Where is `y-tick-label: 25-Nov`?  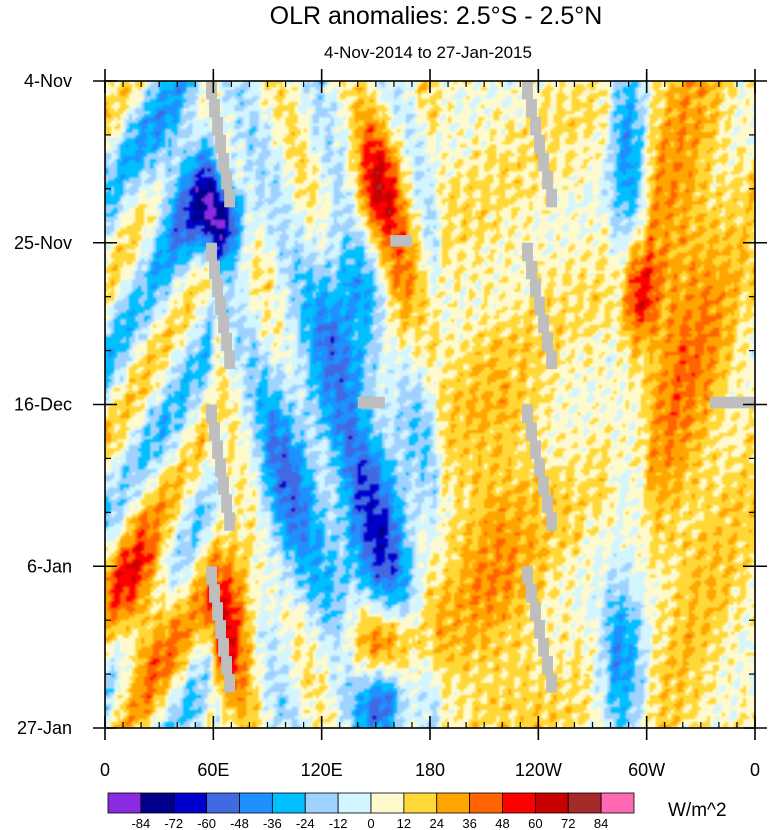 y-tick-label: 25-Nov is located at coordinates (43, 243).